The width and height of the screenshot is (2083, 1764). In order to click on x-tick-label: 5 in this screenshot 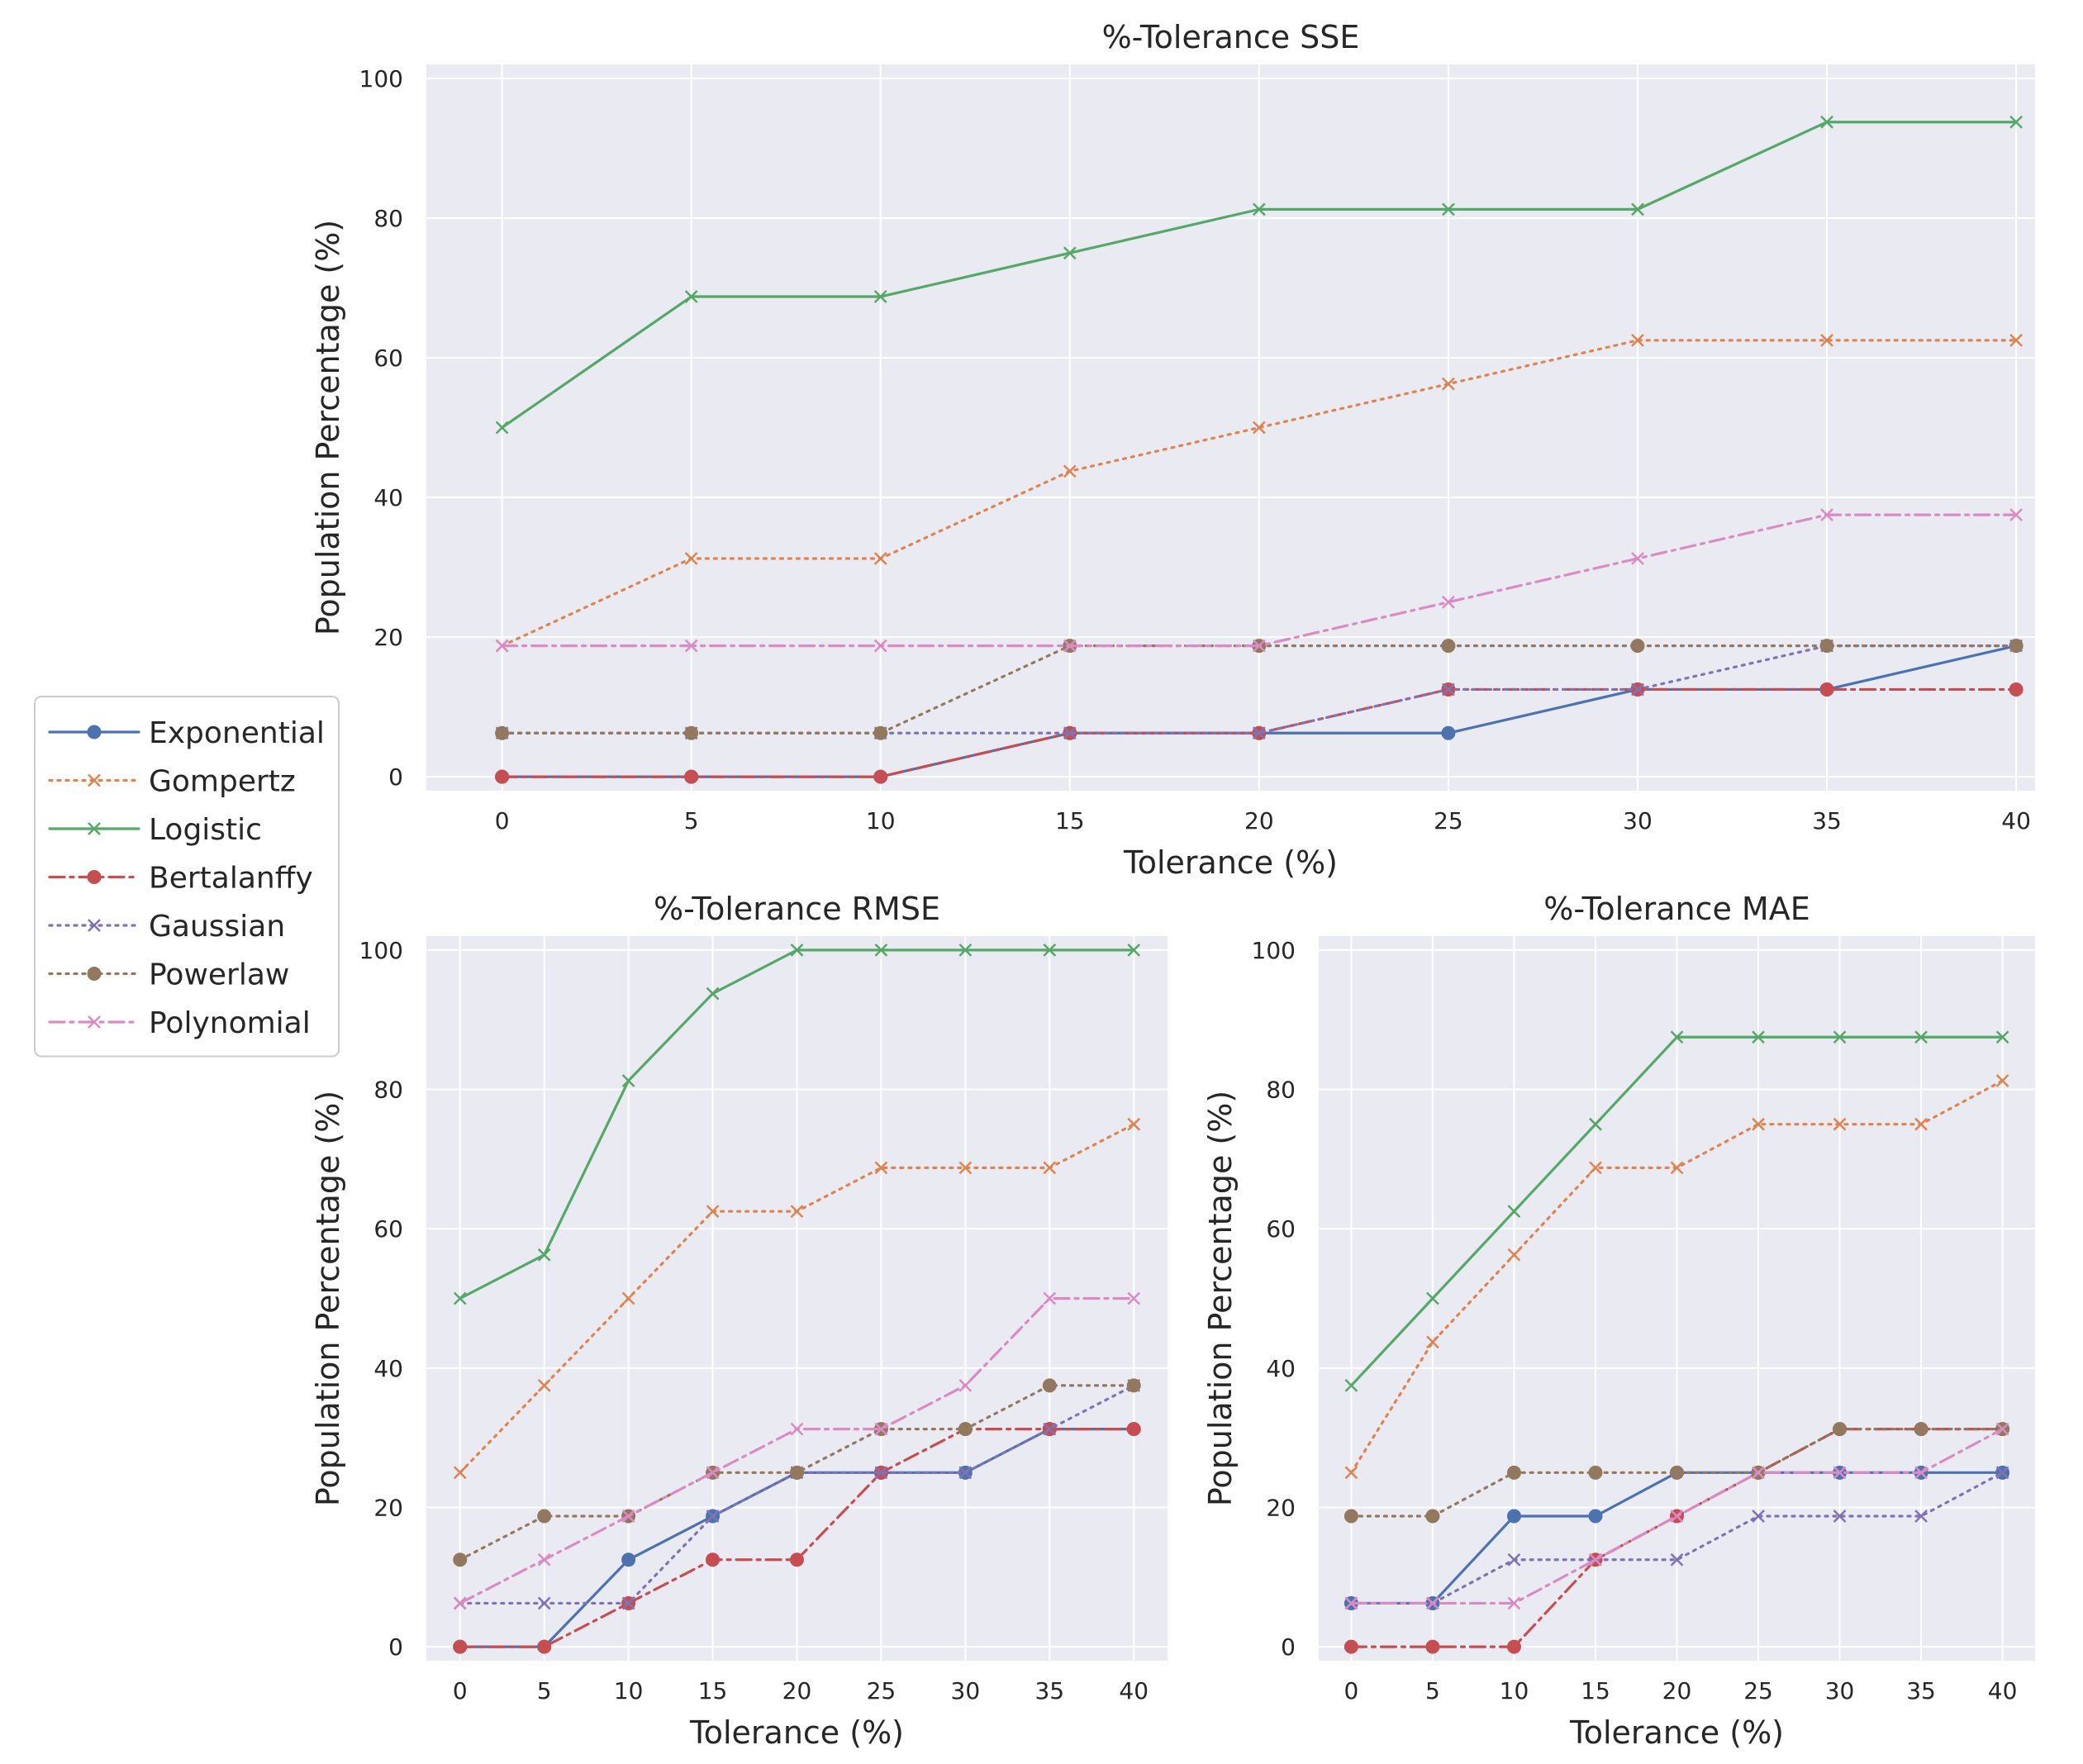, I will do `click(691, 820)`.